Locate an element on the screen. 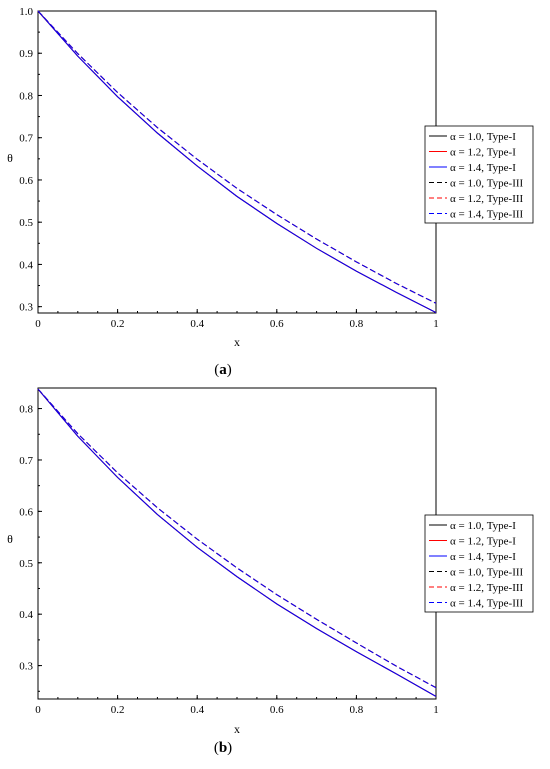 This screenshot has height=769, width=550. caption-letter: a is located at coordinates (223, 370).